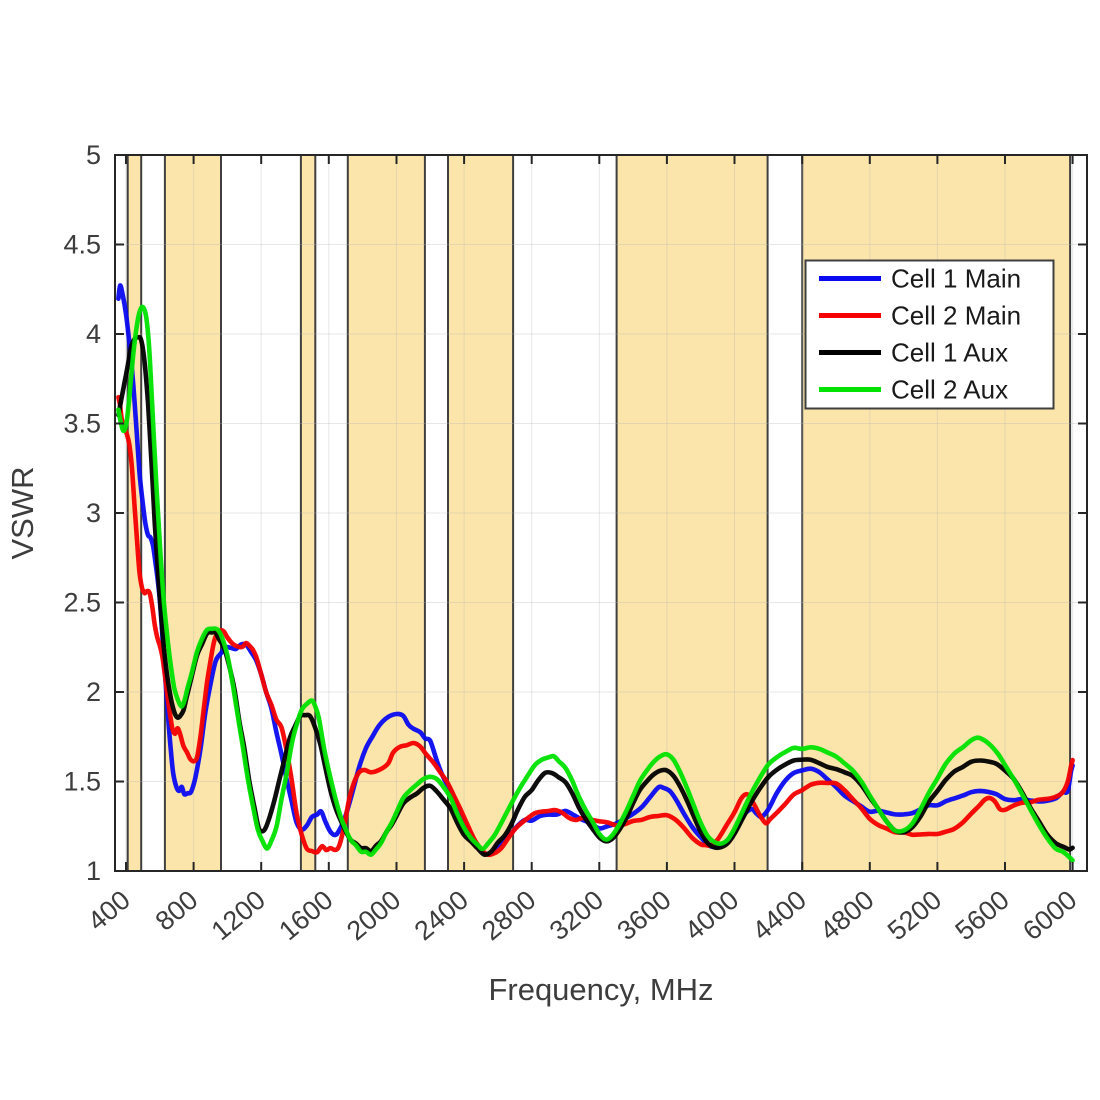 The height and width of the screenshot is (1100, 1100). What do you see at coordinates (373, 916) in the screenshot?
I see `x-tick-label-2000: 2000` at bounding box center [373, 916].